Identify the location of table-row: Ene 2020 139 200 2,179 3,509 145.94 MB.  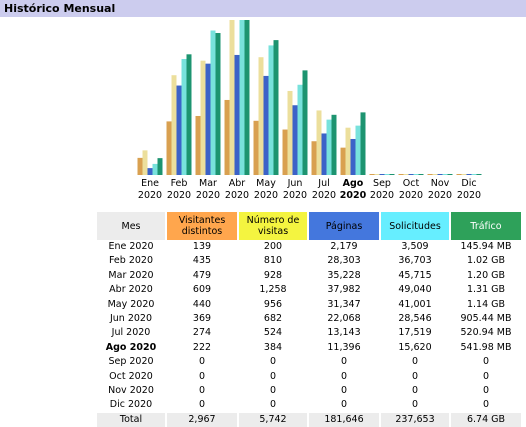
(309, 247).